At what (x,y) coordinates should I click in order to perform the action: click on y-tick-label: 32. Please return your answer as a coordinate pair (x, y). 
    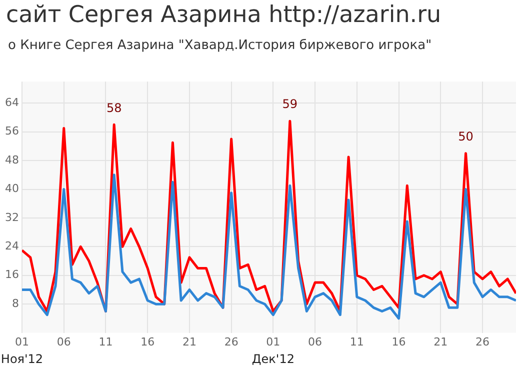
    Looking at the image, I should click on (11, 217).